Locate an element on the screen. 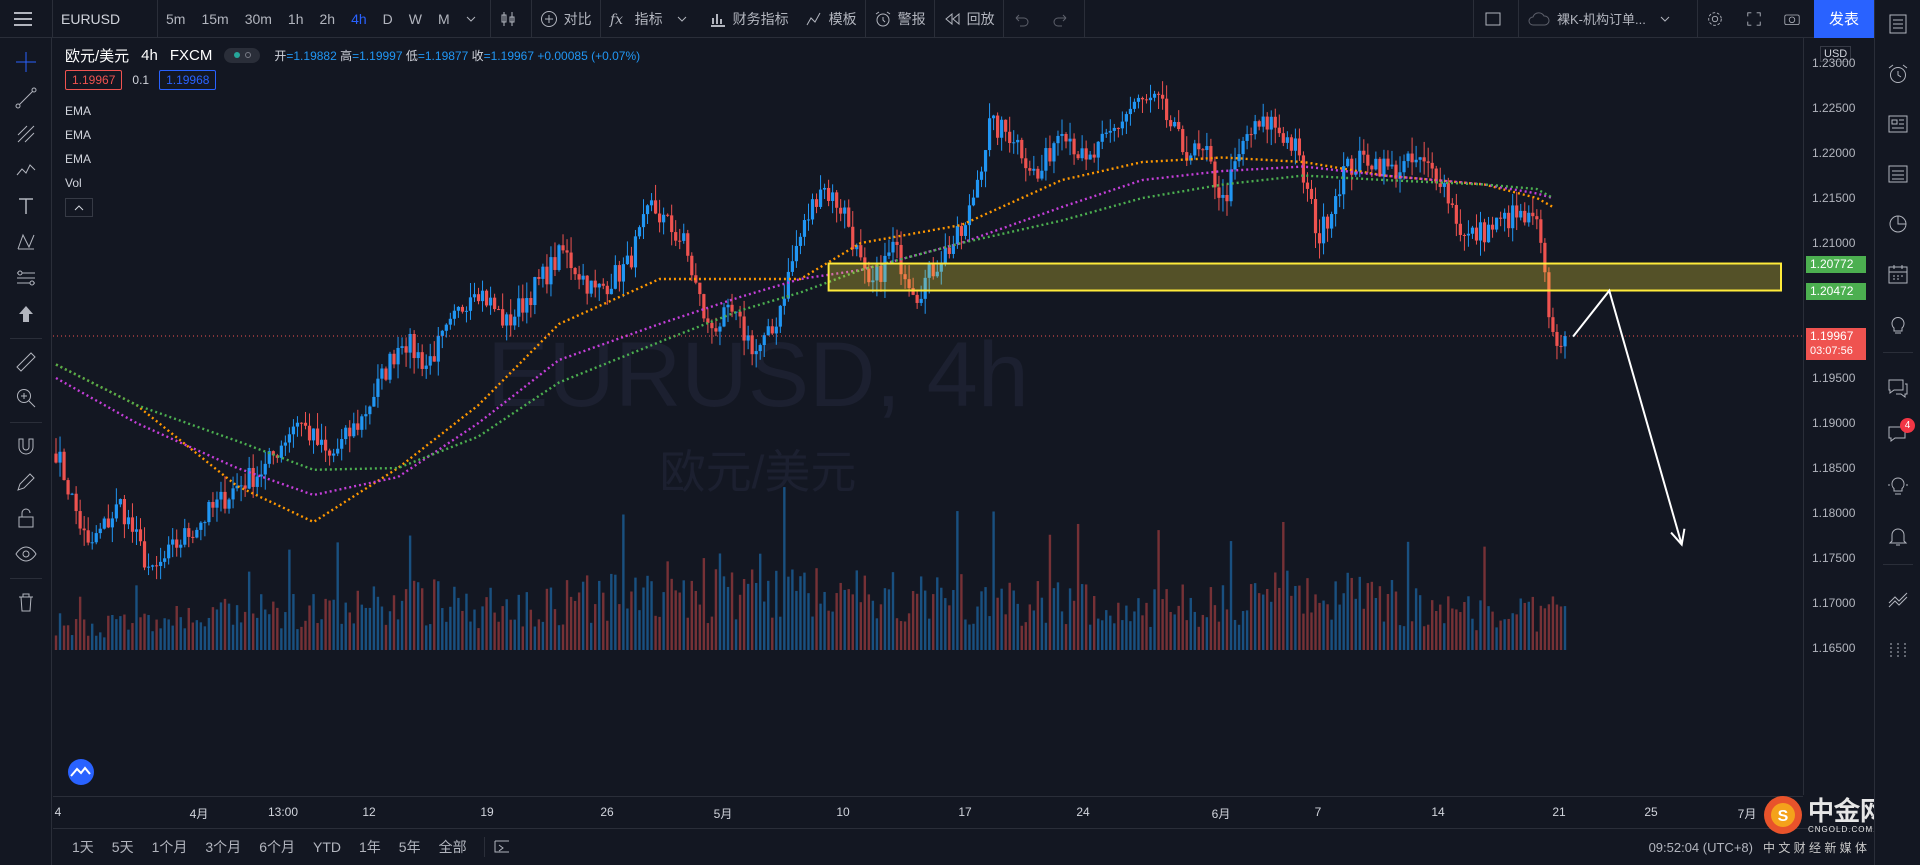 This screenshot has width=1920, height=865. range-5d: 5天 is located at coordinates (122, 847).